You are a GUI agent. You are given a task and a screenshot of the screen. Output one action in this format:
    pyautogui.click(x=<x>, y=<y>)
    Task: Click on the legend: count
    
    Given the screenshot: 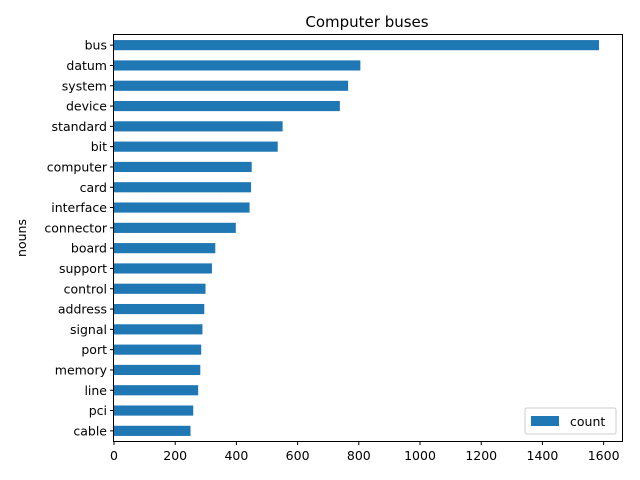 What is the action you would take?
    pyautogui.click(x=570, y=421)
    